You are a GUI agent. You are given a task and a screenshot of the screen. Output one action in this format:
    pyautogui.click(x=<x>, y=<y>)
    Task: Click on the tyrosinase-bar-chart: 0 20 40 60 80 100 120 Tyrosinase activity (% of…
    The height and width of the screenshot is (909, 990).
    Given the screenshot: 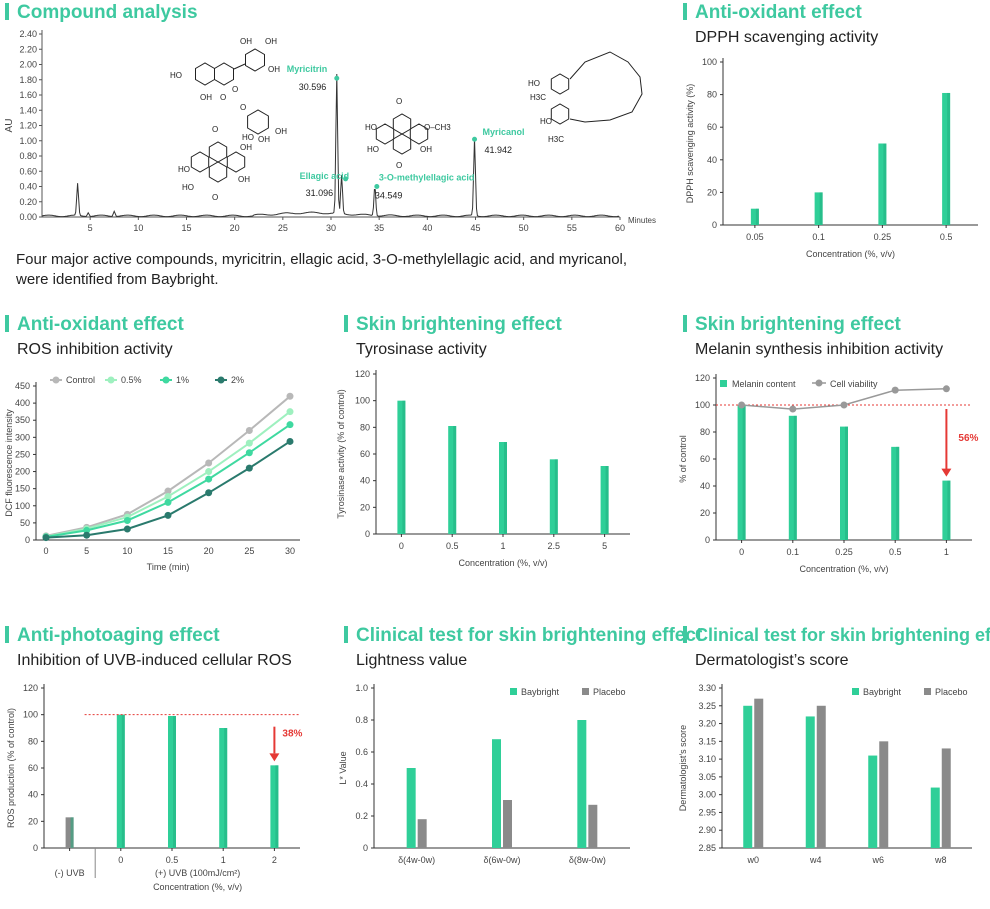 What is the action you would take?
    pyautogui.click(x=483, y=468)
    